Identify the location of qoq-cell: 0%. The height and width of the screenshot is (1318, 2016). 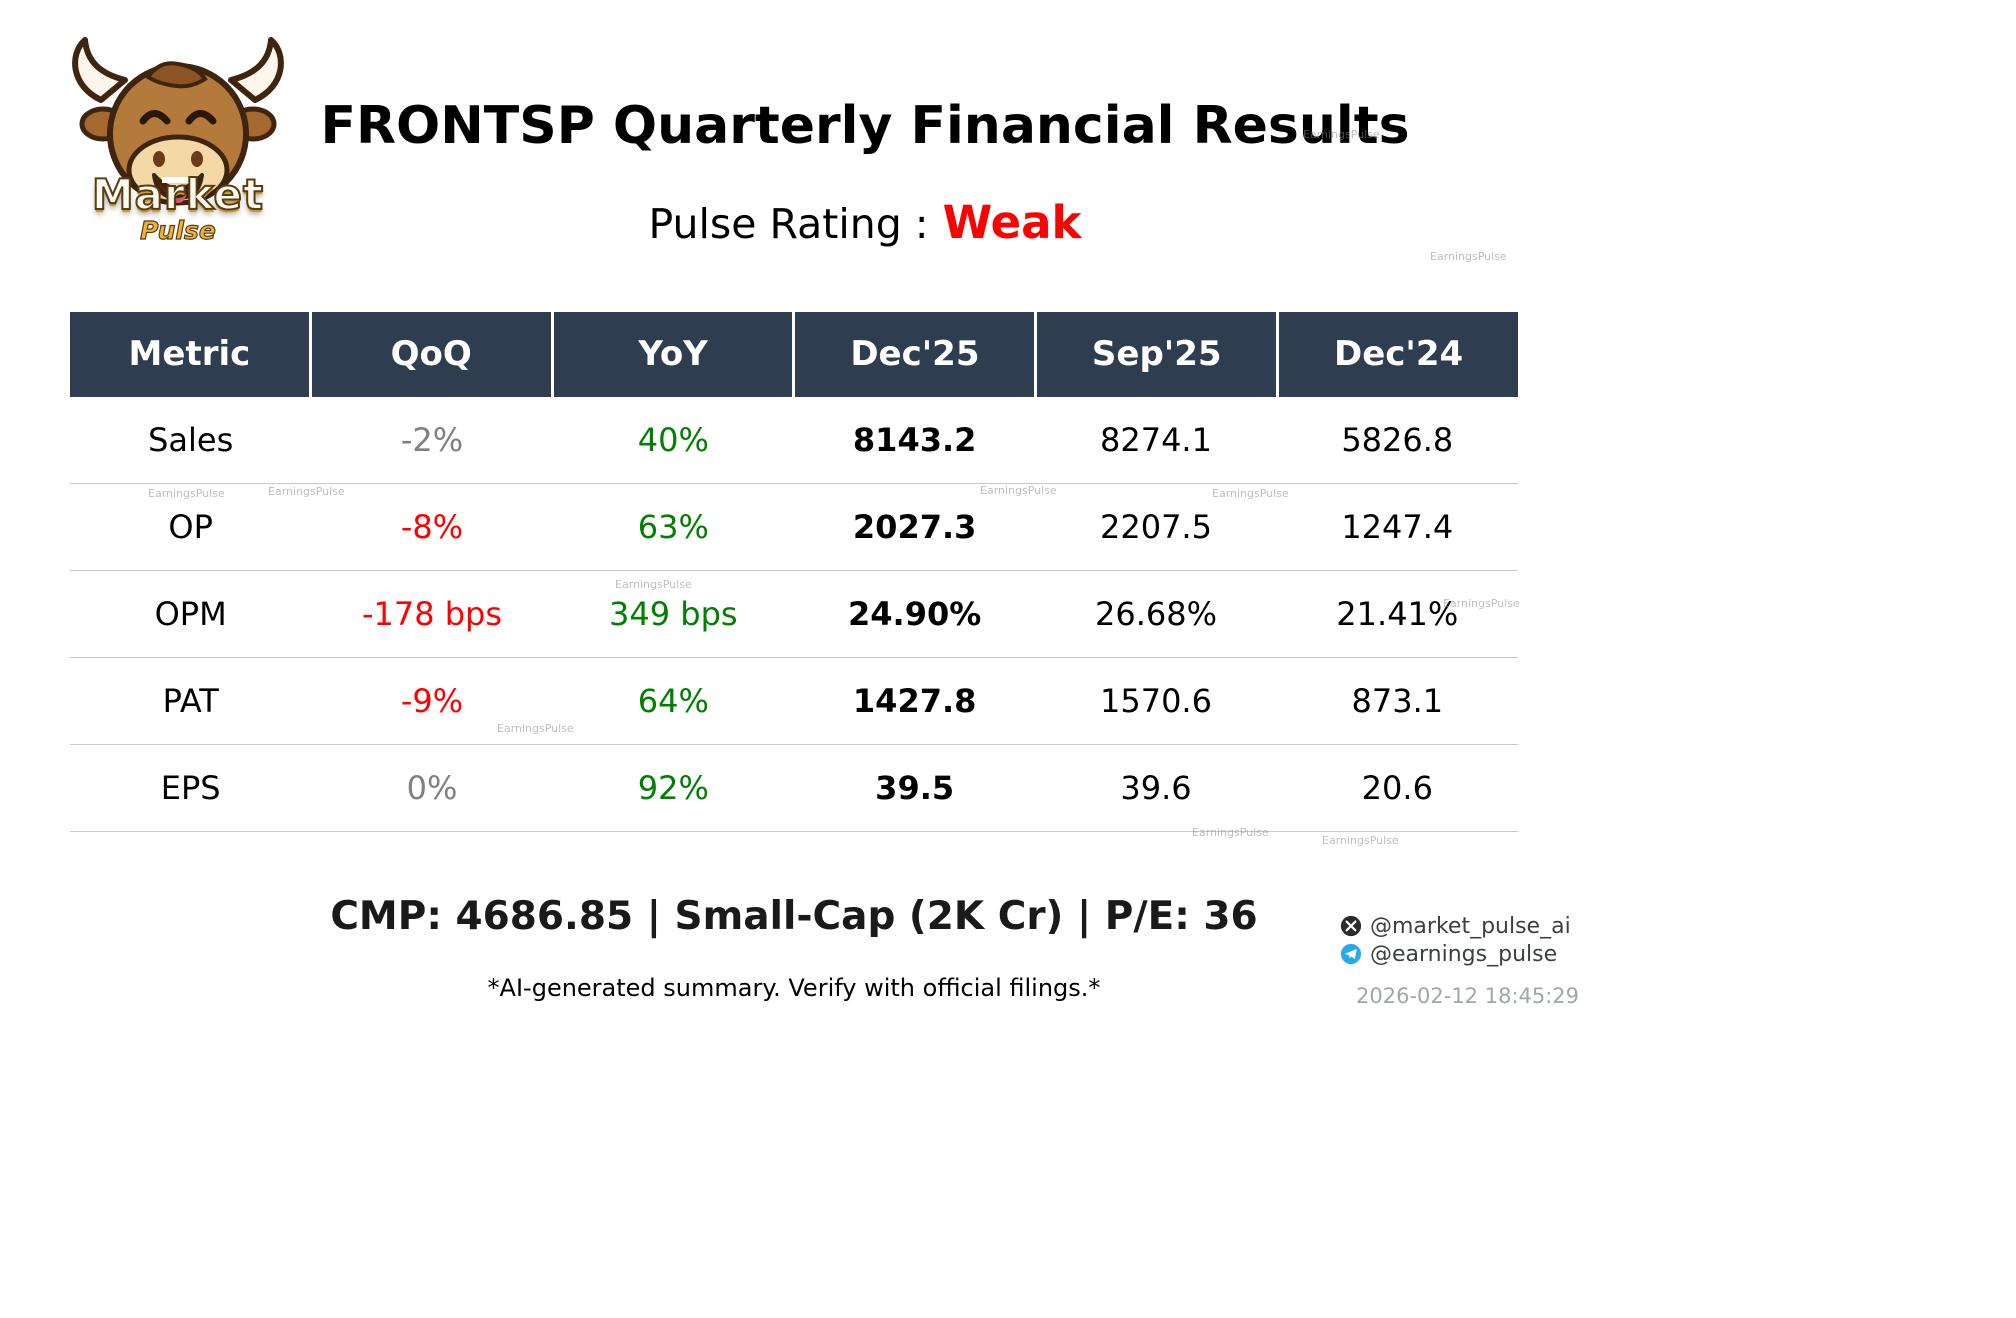
(432, 788).